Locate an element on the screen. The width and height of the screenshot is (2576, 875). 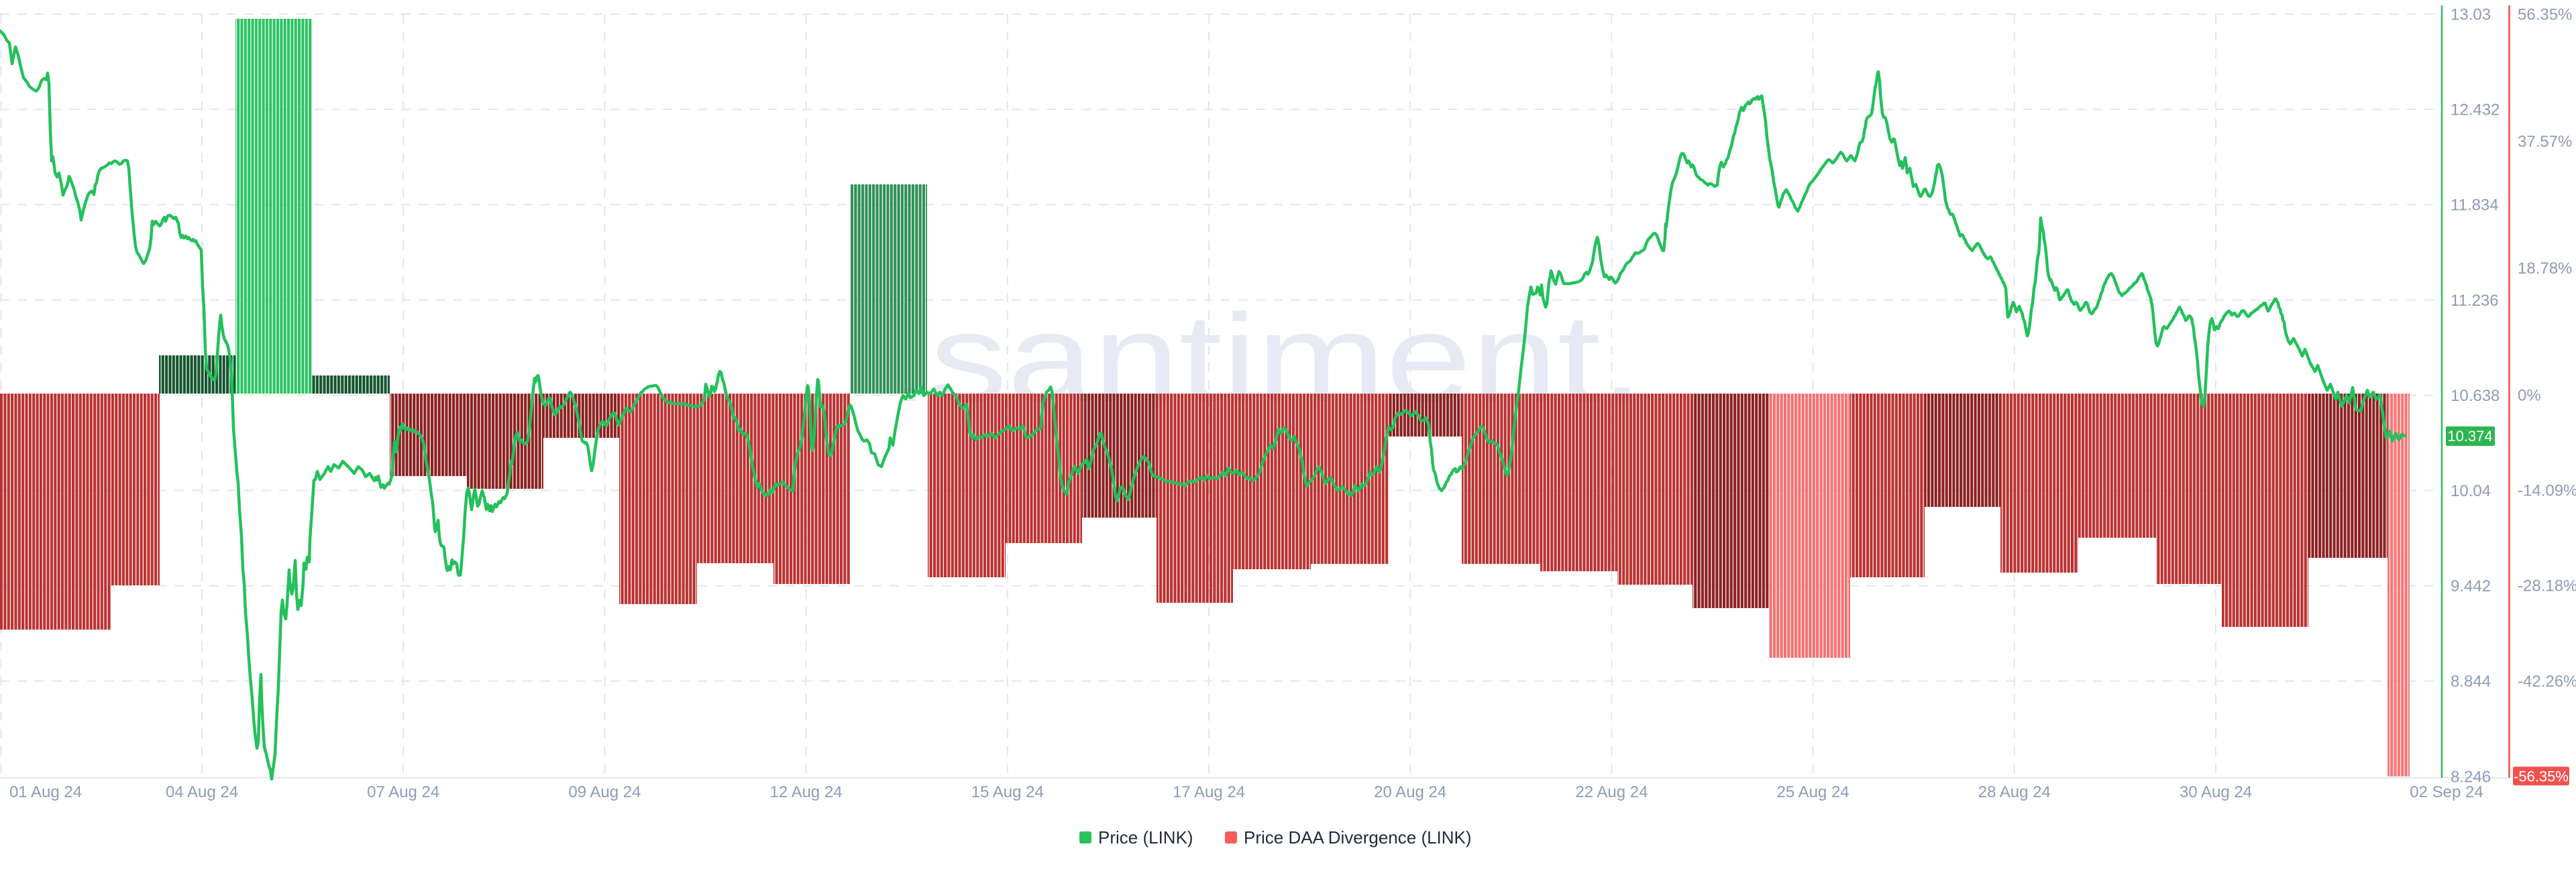
svg-text: 13.03 is located at coordinates (2471, 15).